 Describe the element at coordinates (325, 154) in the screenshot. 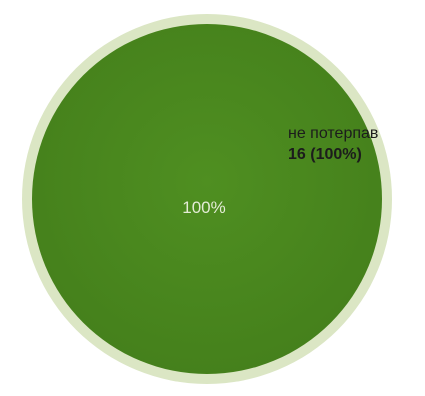

I see `legend-series-value: 16 (100%)` at that location.